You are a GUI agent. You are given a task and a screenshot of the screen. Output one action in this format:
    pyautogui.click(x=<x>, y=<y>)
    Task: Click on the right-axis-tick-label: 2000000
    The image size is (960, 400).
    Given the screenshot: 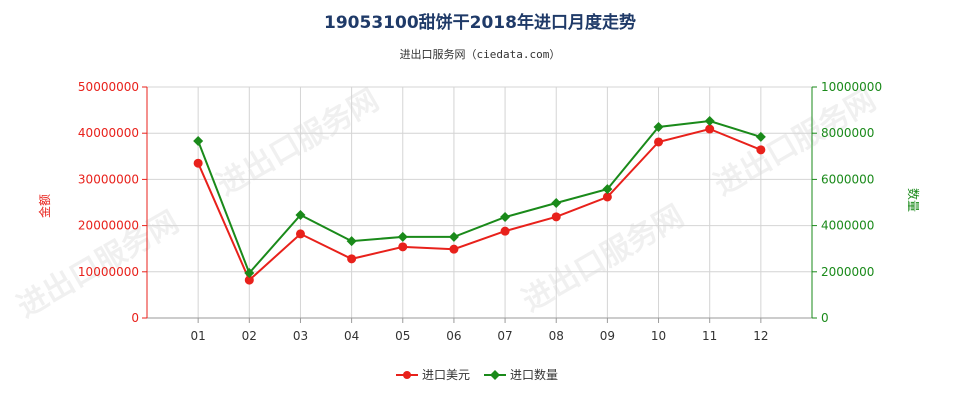 What is the action you would take?
    pyautogui.click(x=847, y=272)
    